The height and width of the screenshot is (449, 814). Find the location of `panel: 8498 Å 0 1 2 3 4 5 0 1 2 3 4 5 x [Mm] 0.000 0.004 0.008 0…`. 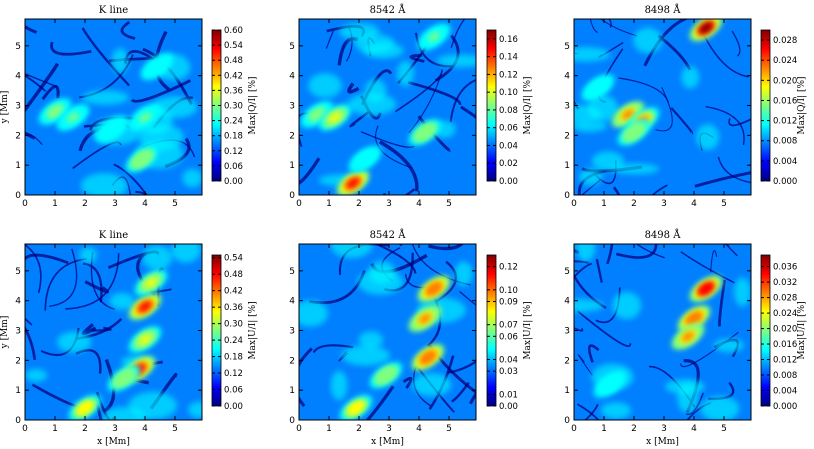

panel: 8498 Å 0 1 2 3 4 5 0 1 2 3 4 5 x [Mm] 0.000 0.004 0.008 0… is located at coordinates (685, 338).